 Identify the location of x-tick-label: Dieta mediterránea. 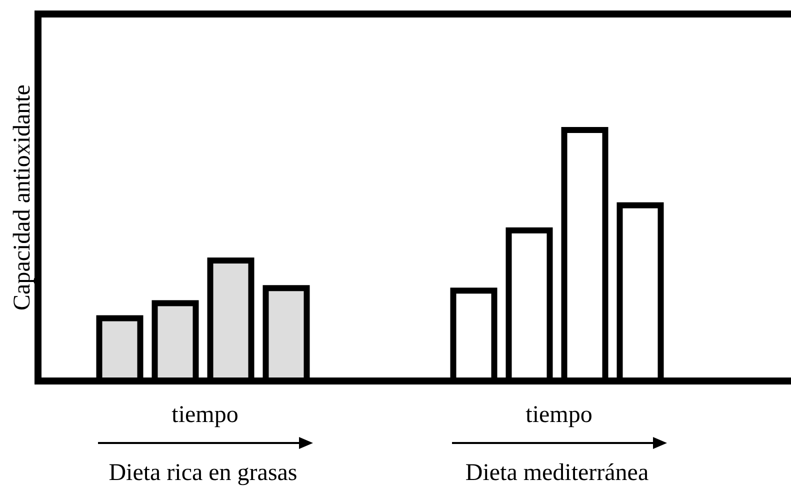
(557, 473).